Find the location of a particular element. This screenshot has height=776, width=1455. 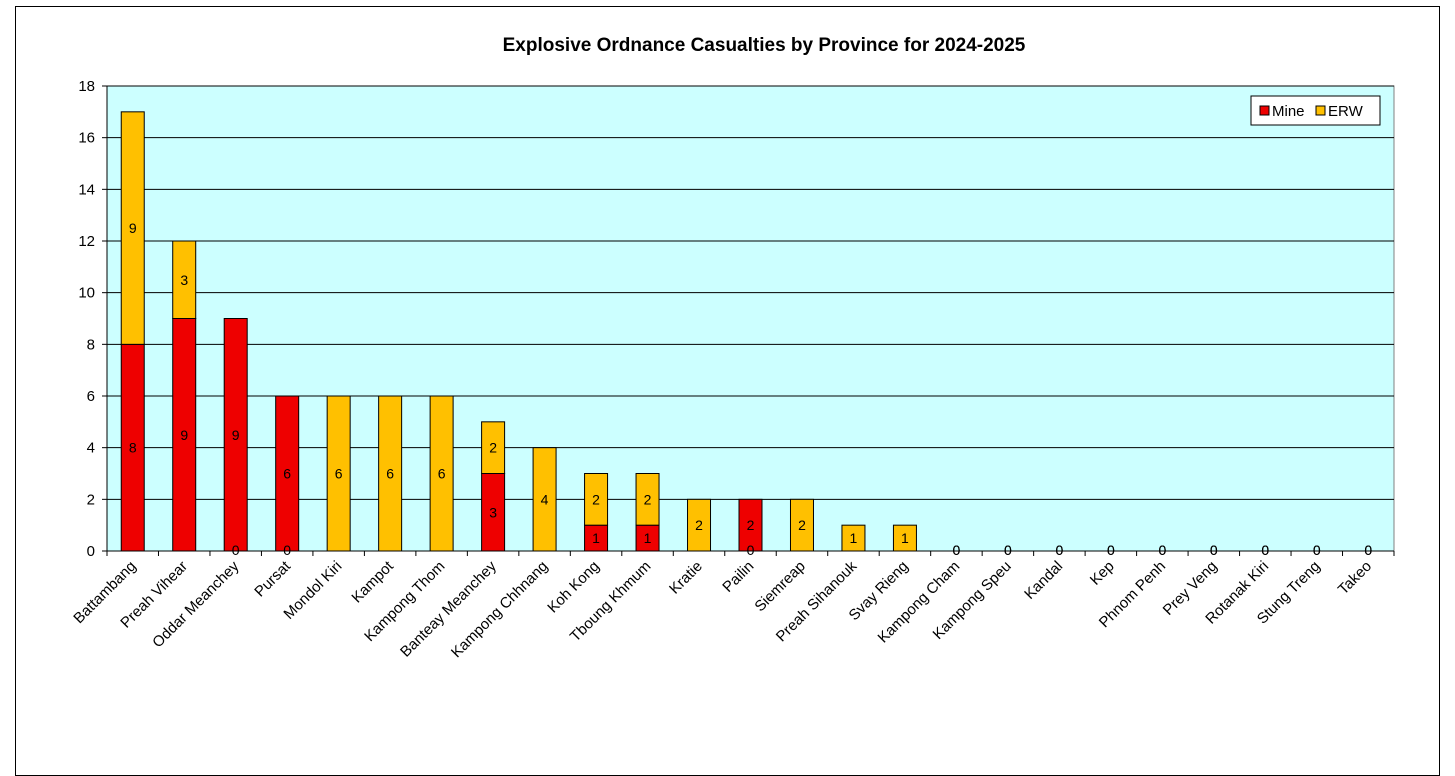

data-label: 4 is located at coordinates (545, 499).